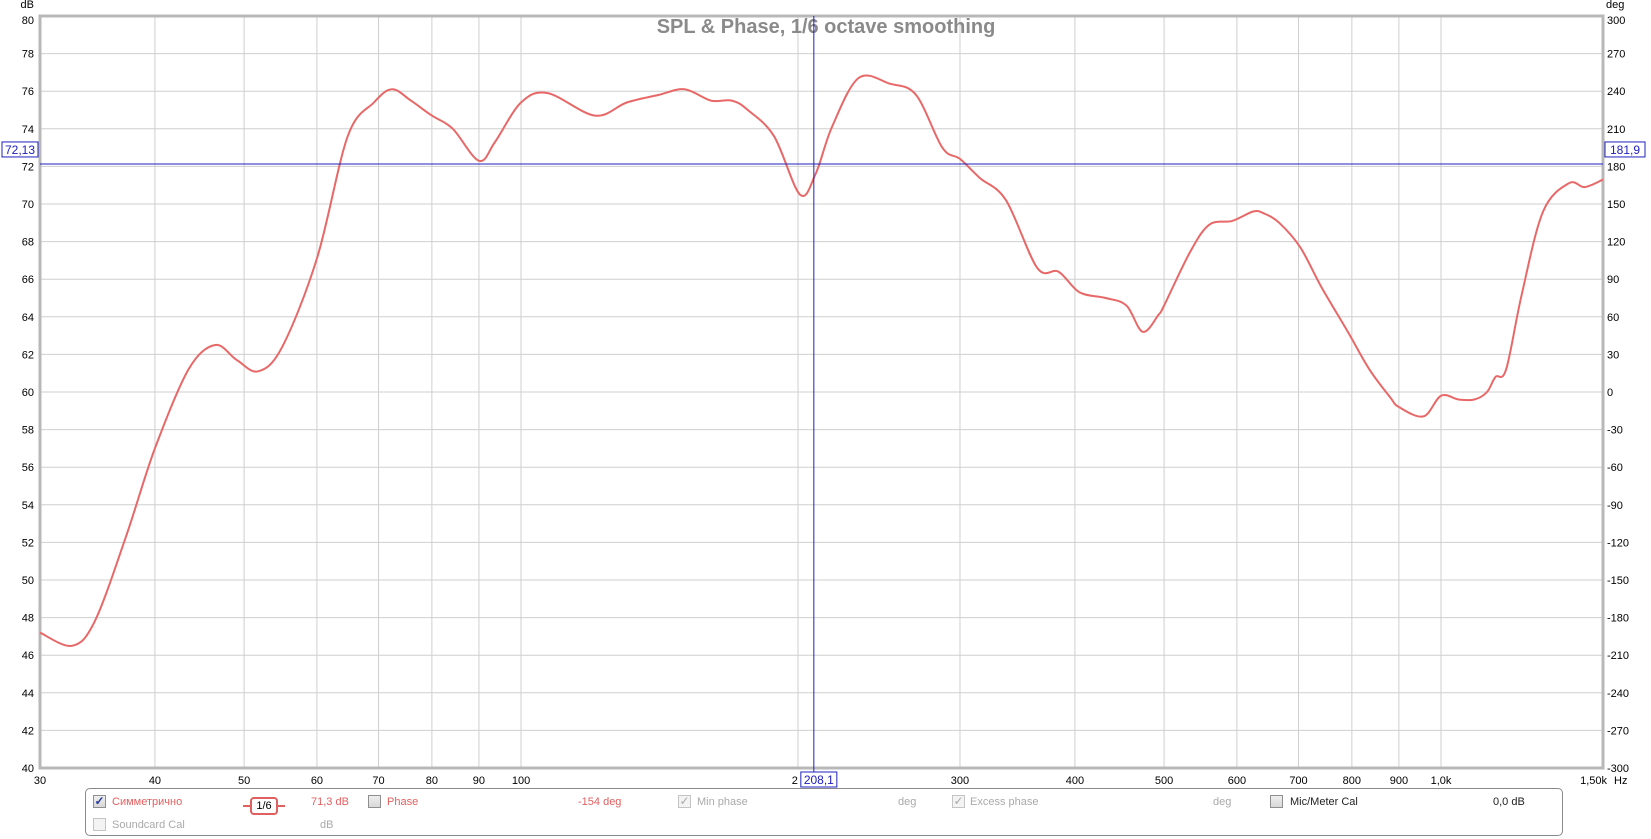 The height and width of the screenshot is (839, 1651). What do you see at coordinates (28, 21) in the screenshot?
I see `y-tick-label: 80` at bounding box center [28, 21].